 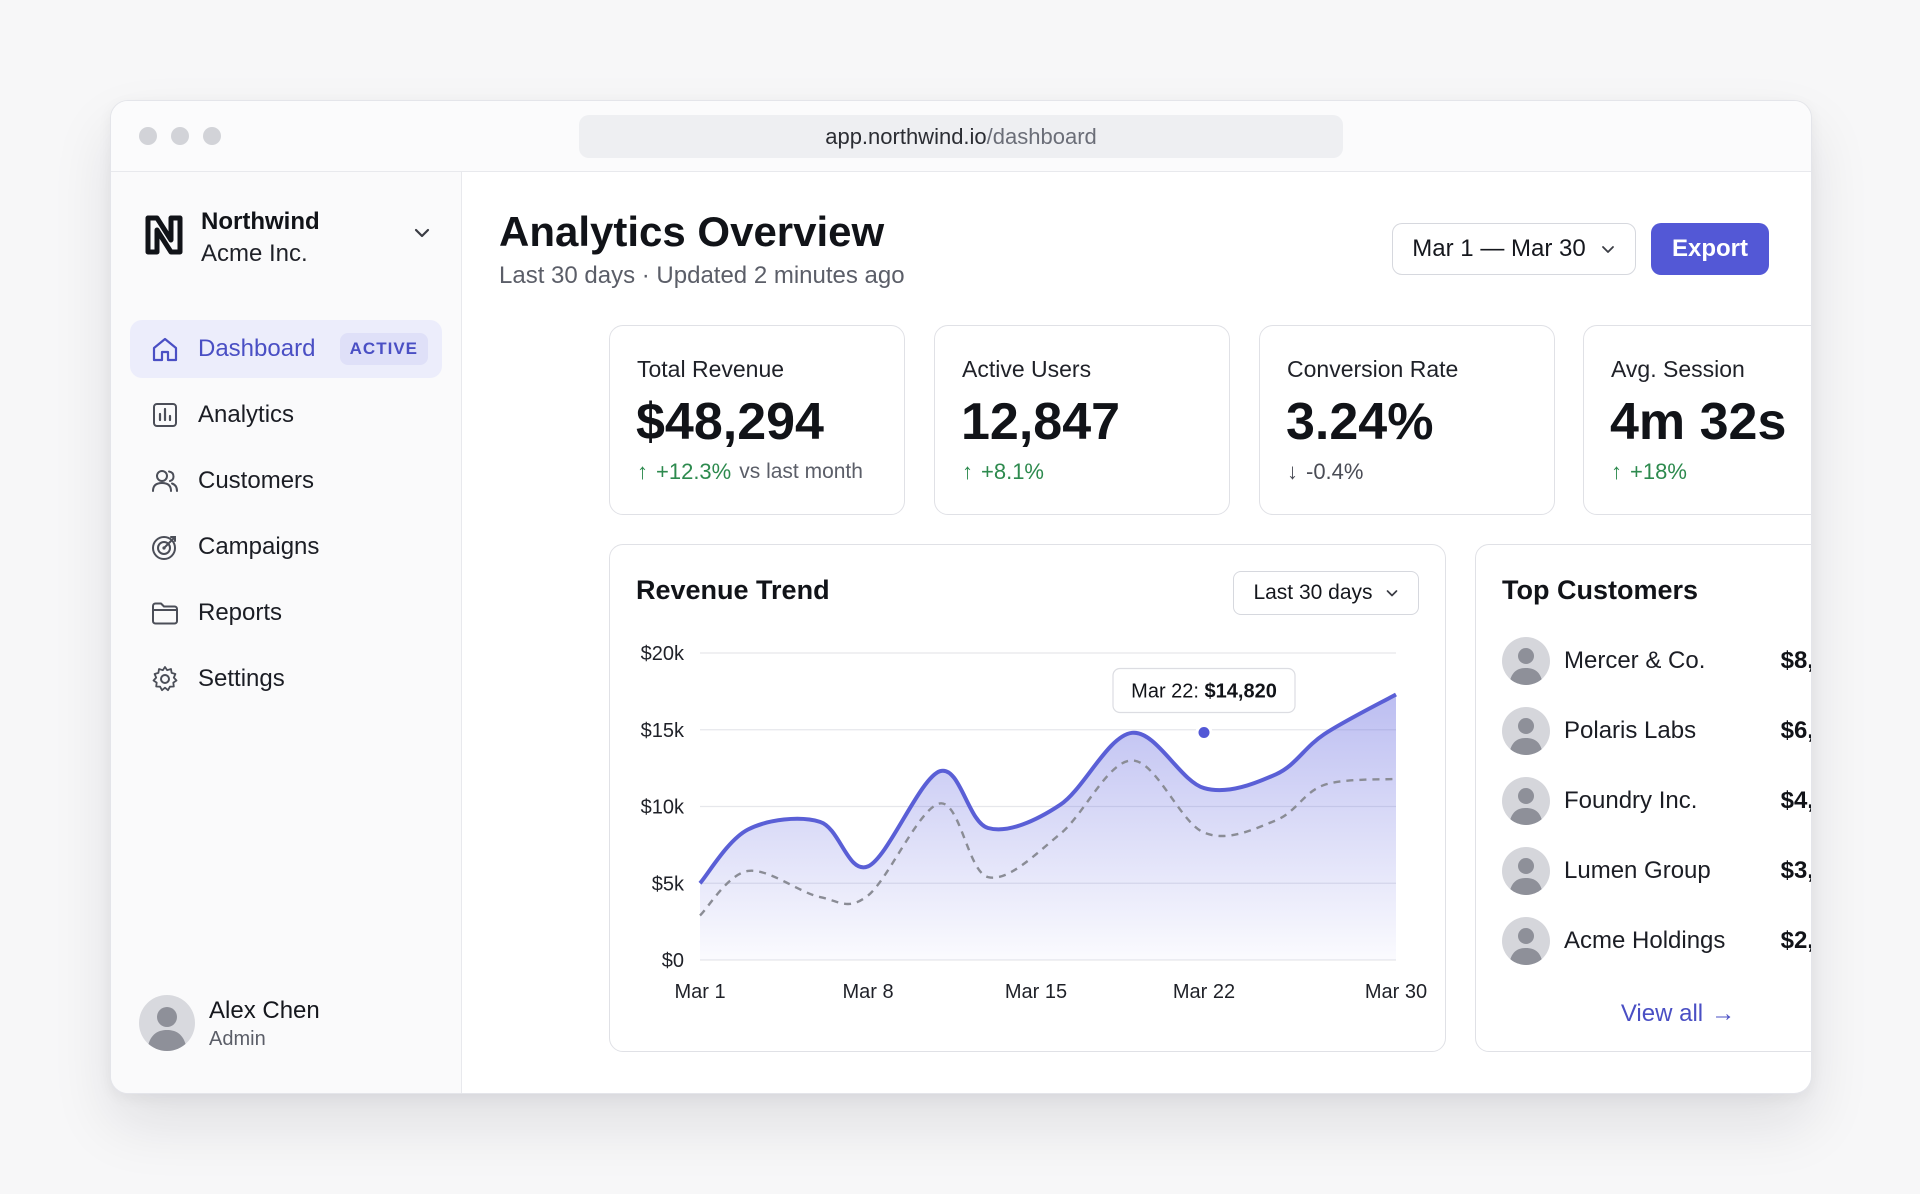 I want to click on kpi-delta: ↓ -0.4%, so click(x=1325, y=472).